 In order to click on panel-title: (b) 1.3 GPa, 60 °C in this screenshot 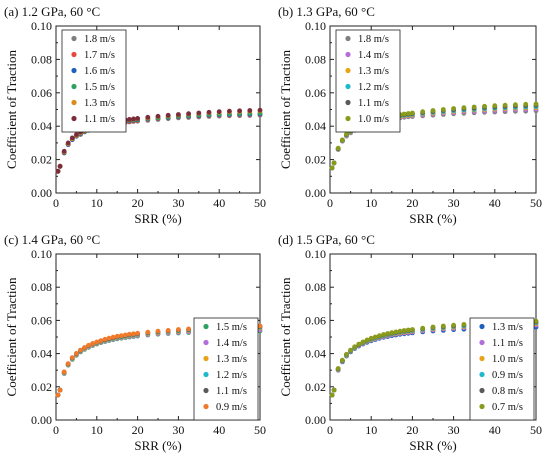, I will do `click(326, 11)`.